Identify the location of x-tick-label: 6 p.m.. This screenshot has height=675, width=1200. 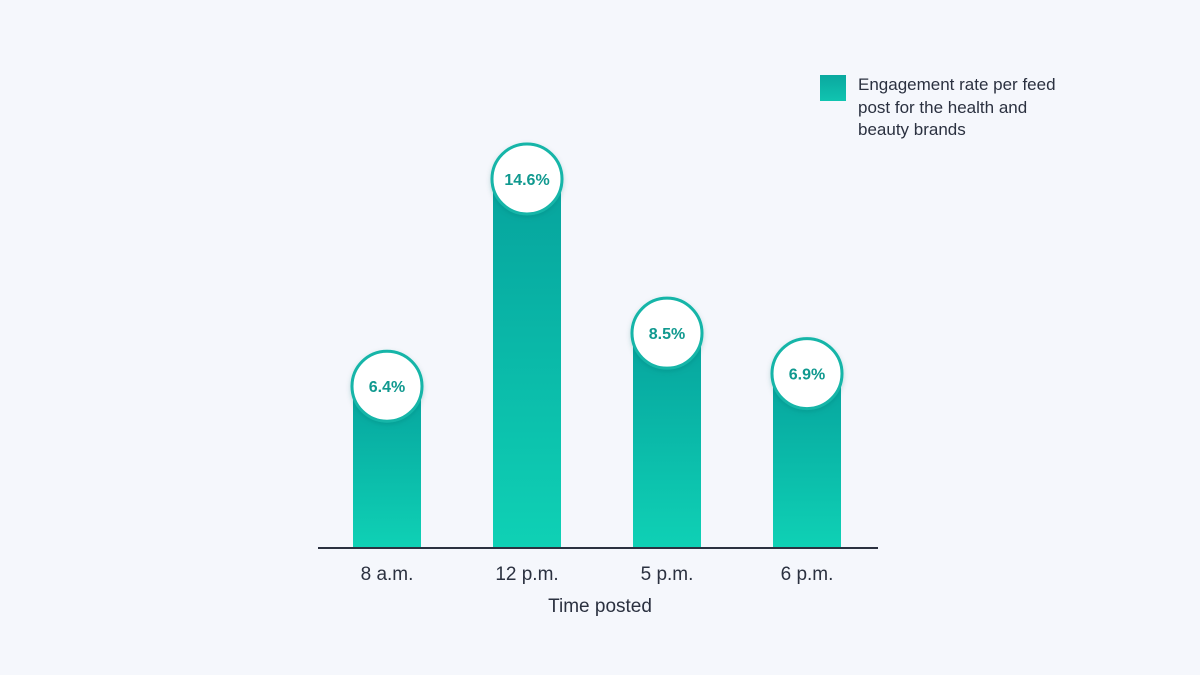
(807, 574).